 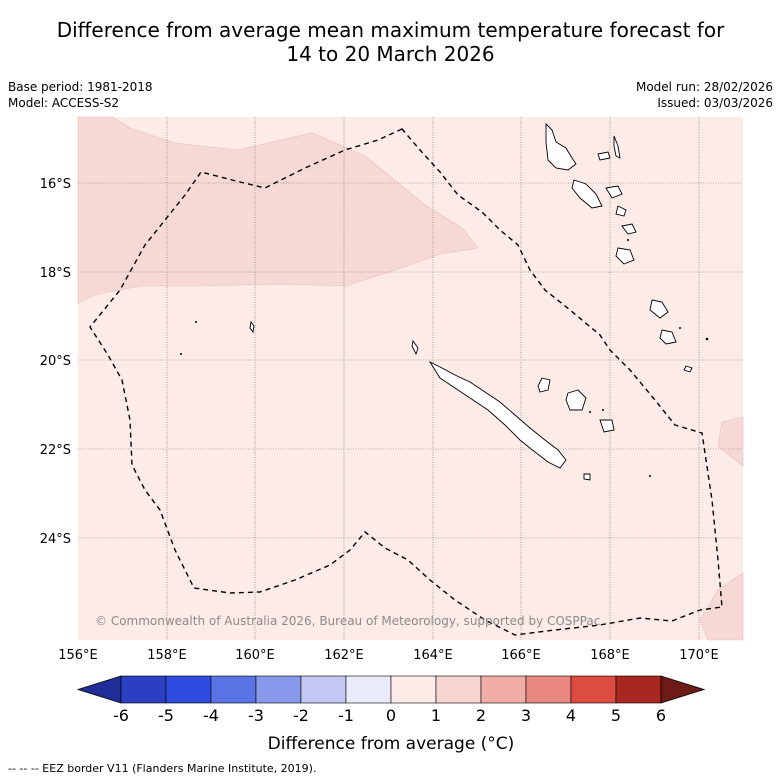 I want to click on lon-label: 158°E, so click(x=167, y=655).